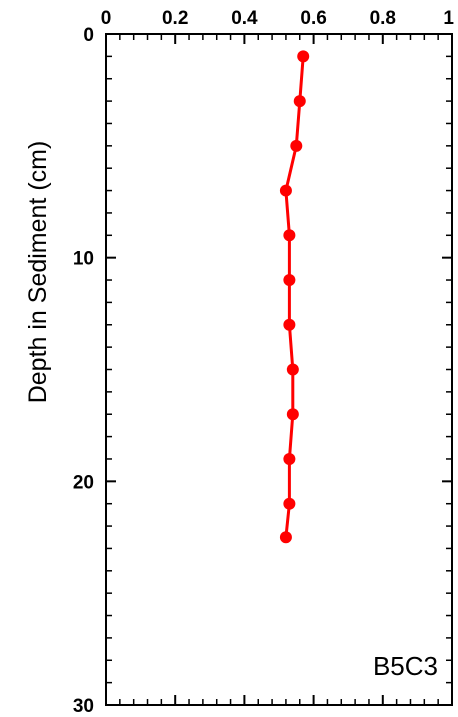 This screenshot has width=458, height=717. I want to click on x-tick-label: 0.2, so click(175, 18).